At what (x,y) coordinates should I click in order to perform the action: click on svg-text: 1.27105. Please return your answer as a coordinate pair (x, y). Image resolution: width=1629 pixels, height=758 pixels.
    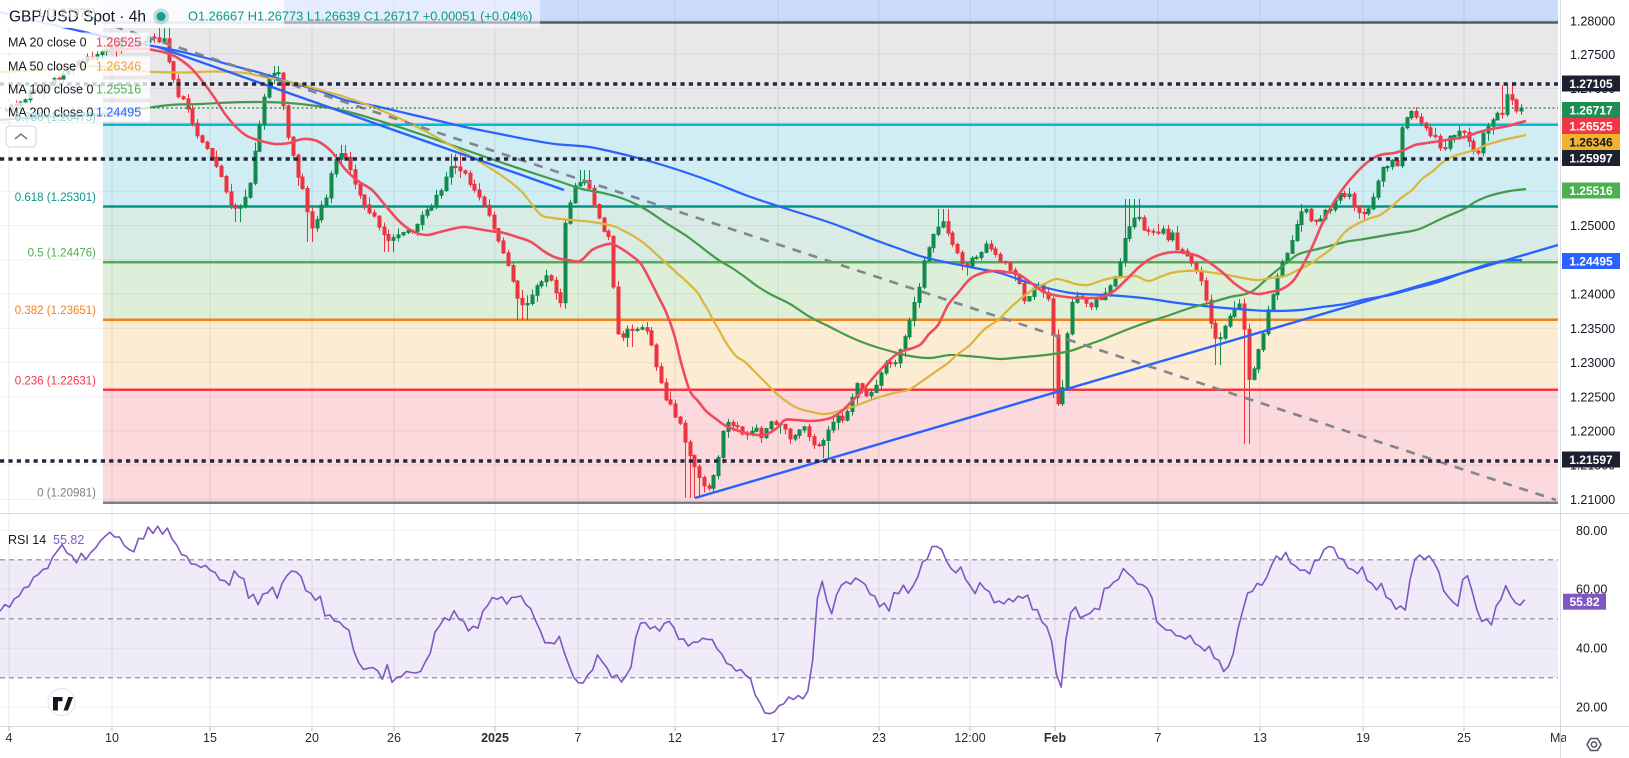
    Looking at the image, I should click on (1591, 84).